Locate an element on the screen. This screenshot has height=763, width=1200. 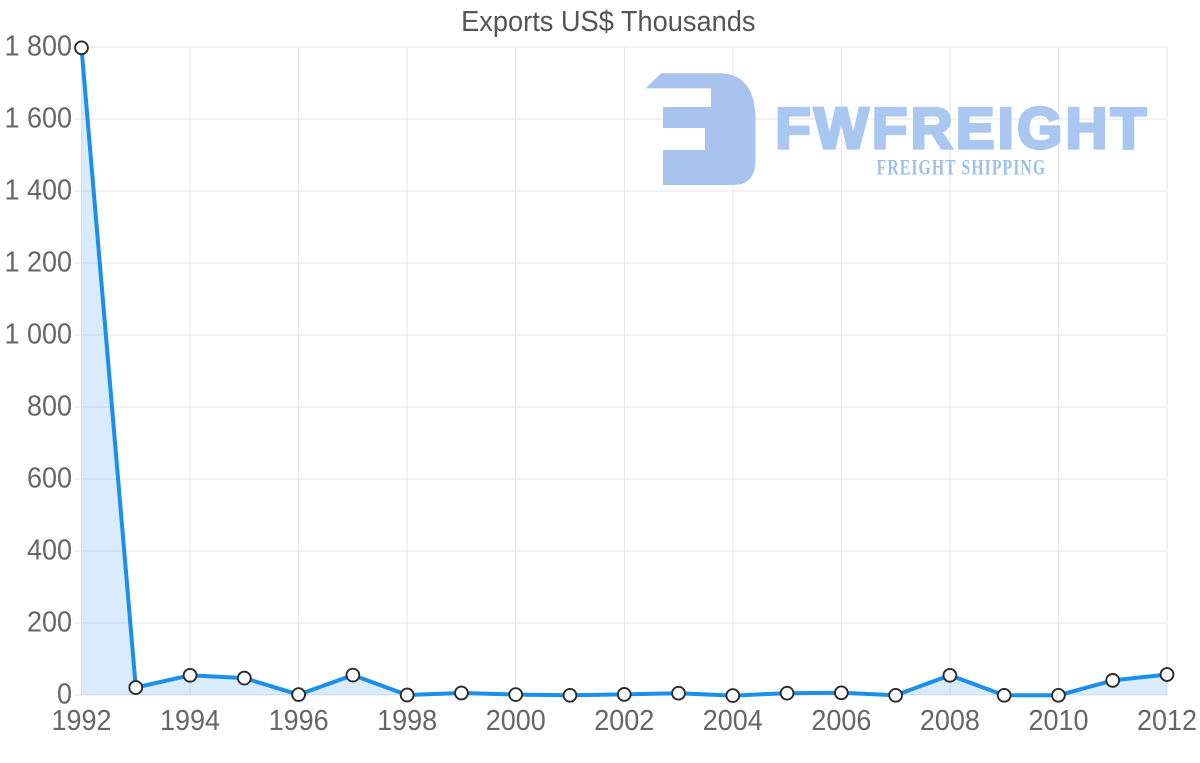
svg-text: FREIGHT SHIPPING is located at coordinates (962, 168).